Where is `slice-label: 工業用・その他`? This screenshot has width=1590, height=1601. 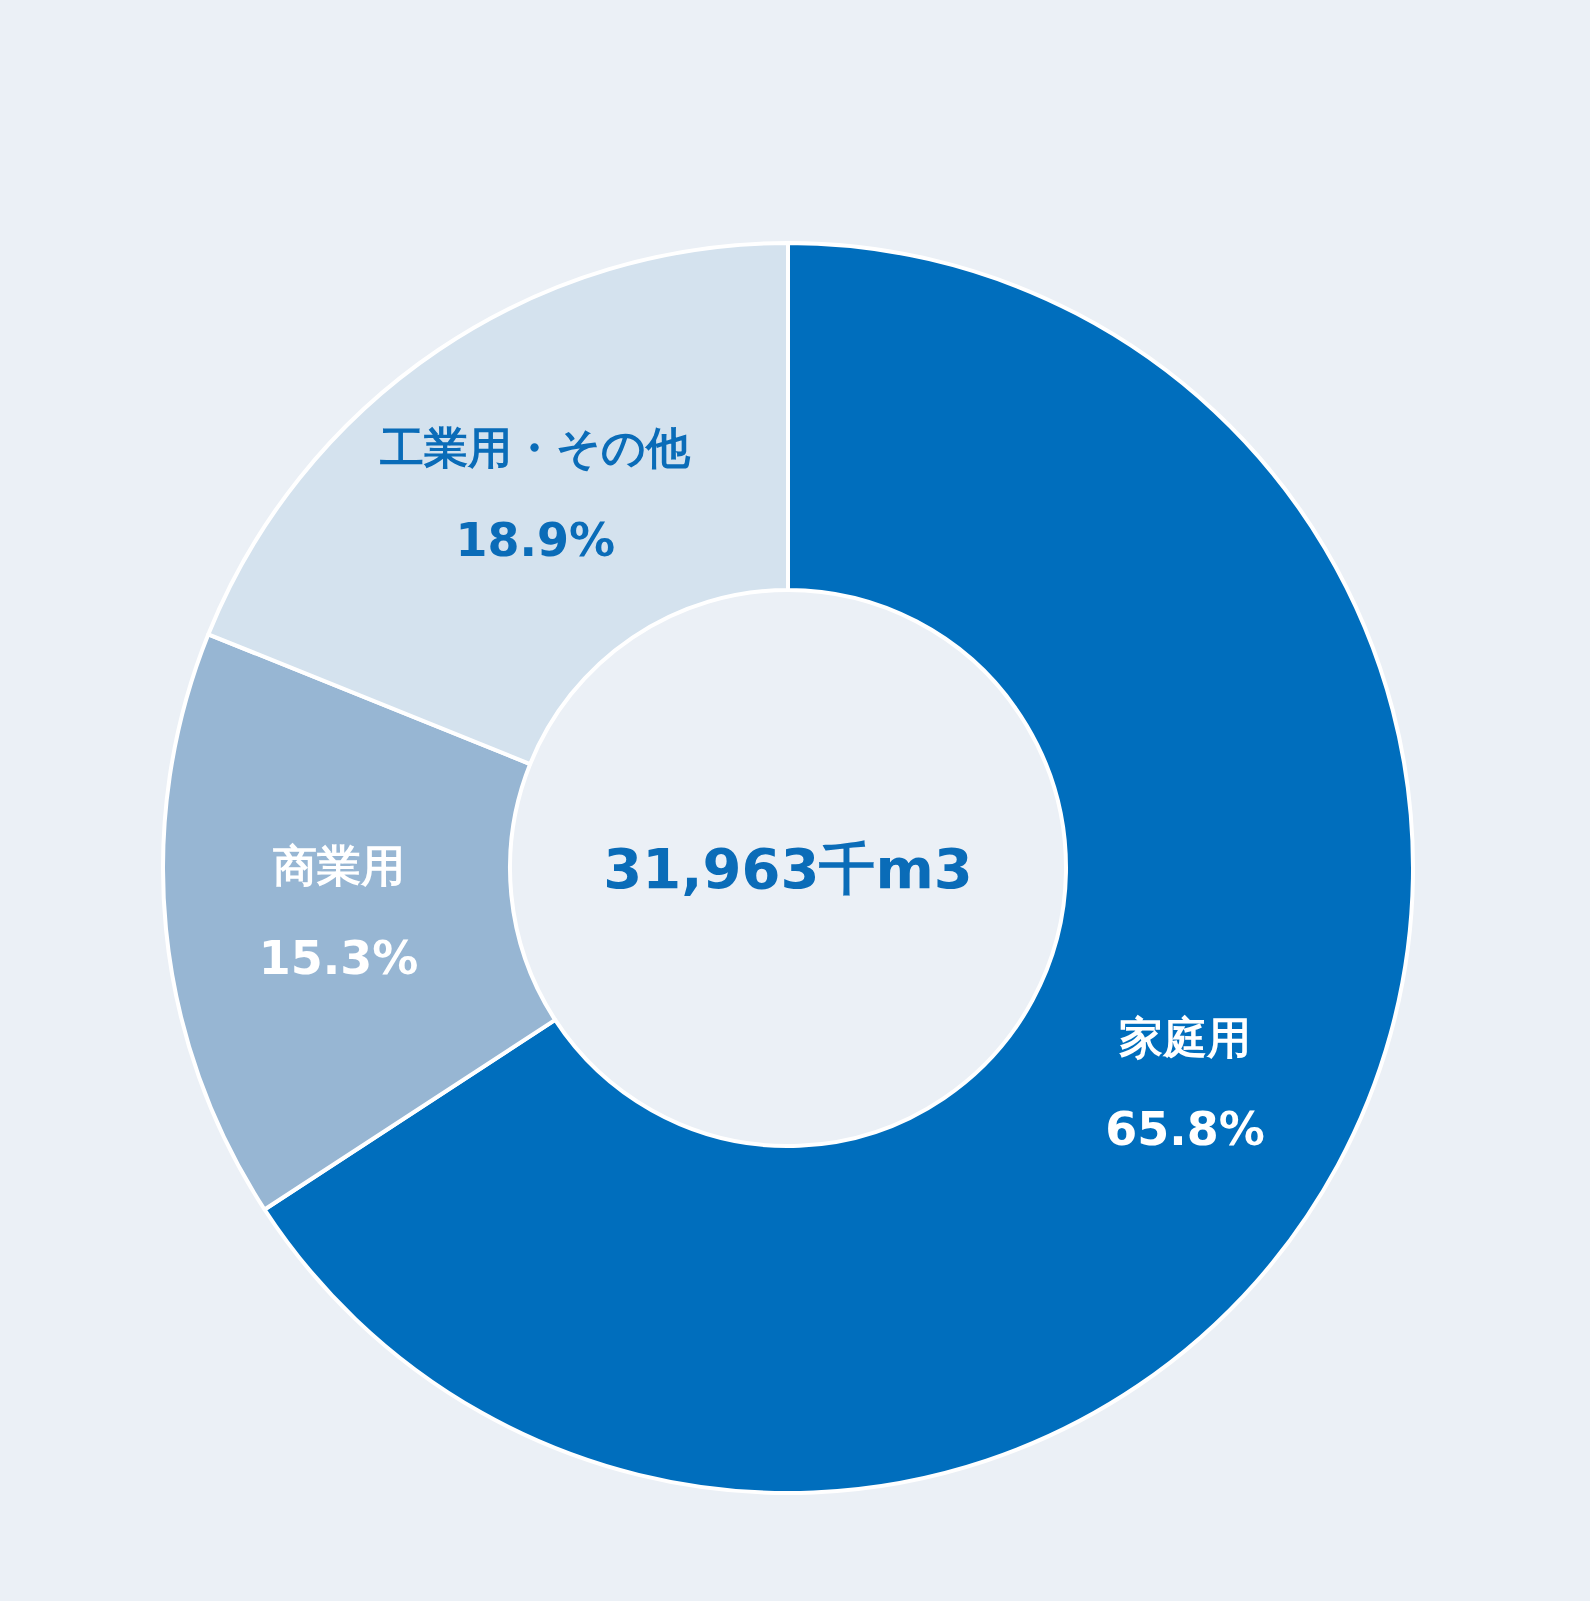
slice-label: 工業用・その他 is located at coordinates (536, 448).